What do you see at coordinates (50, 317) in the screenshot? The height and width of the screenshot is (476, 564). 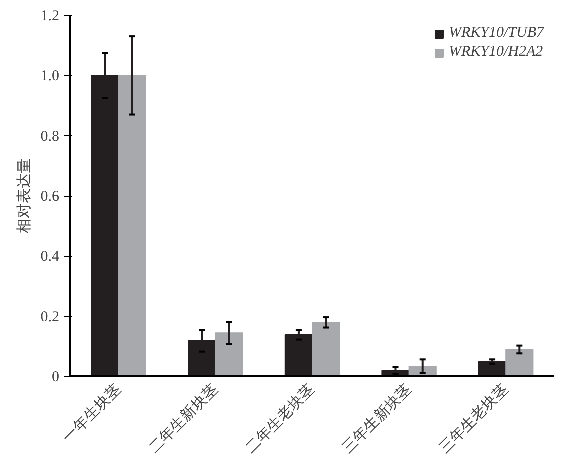 I see `y-tick-label: 0.2` at bounding box center [50, 317].